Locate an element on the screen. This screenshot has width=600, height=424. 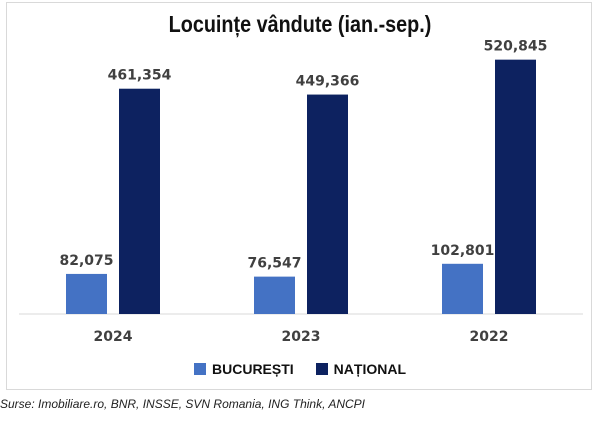
legend-label-national: NAȚIONAL is located at coordinates (369, 369).